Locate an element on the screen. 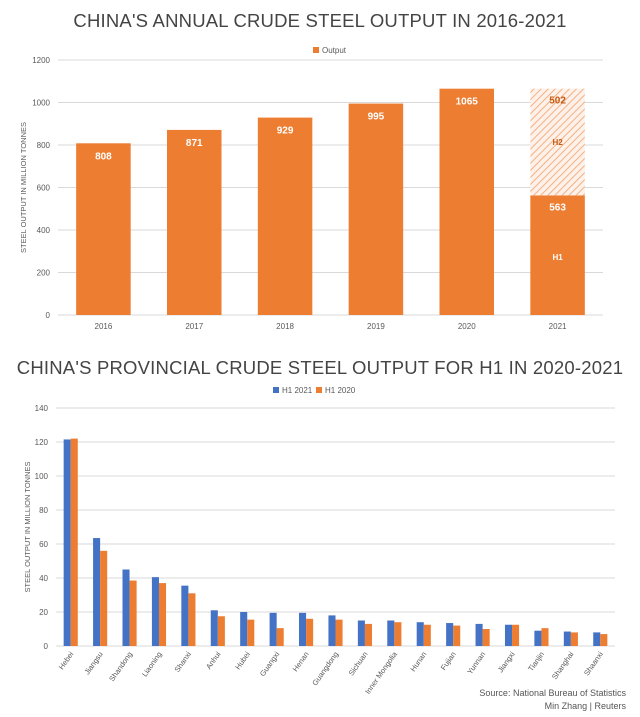  legend-label-output: Output is located at coordinates (334, 50).